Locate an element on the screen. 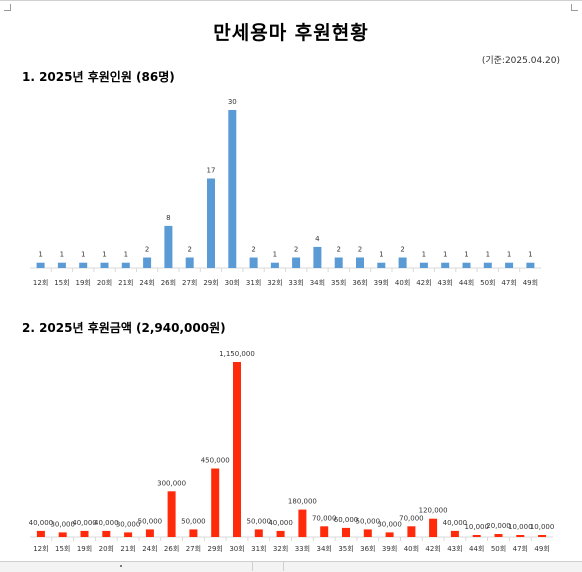  document-title: 만세용마 후원현황 is located at coordinates (291, 33).